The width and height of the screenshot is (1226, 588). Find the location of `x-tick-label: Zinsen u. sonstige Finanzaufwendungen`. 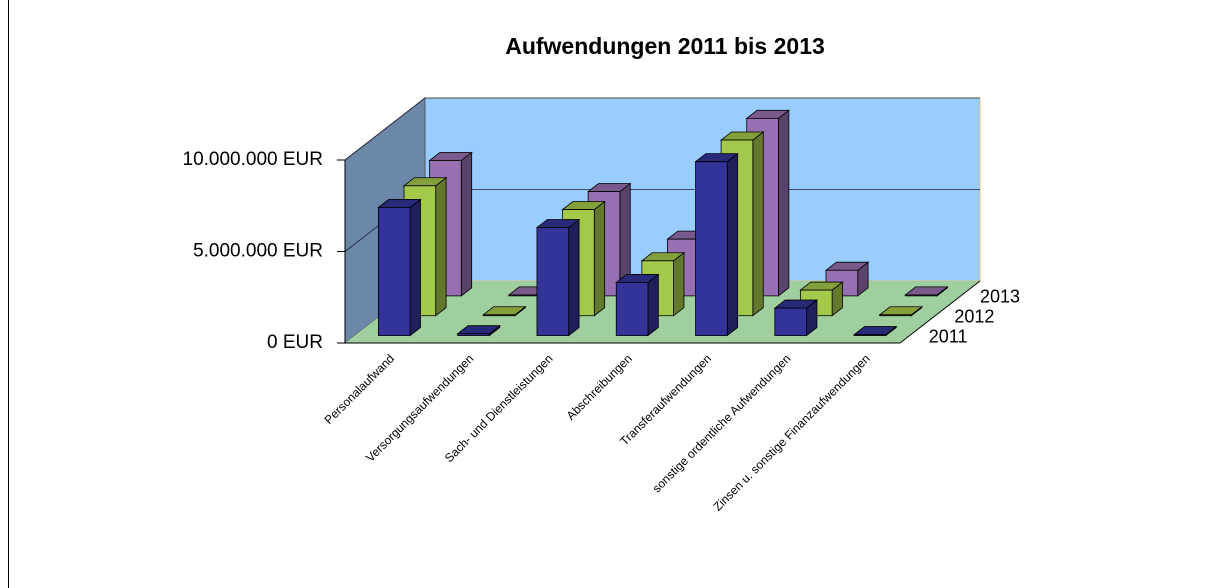

x-tick-label: Zinsen u. sonstige Finanzaufwendungen is located at coordinates (791, 432).